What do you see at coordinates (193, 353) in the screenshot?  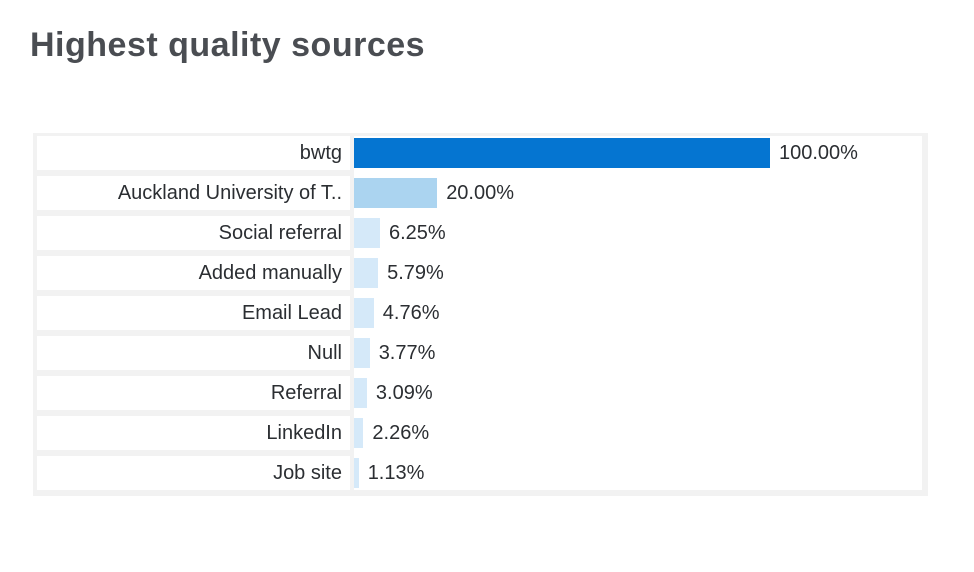 I see `category-label: Null` at bounding box center [193, 353].